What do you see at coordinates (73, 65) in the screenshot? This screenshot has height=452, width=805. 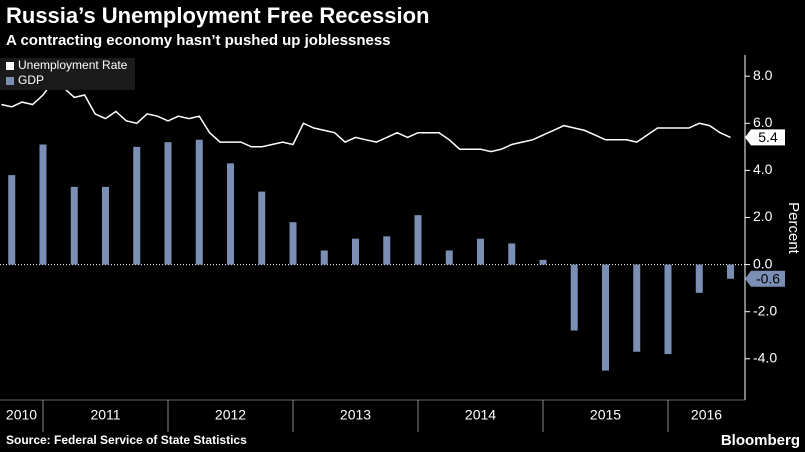 I see `legend-label: Unemployment Rate` at bounding box center [73, 65].